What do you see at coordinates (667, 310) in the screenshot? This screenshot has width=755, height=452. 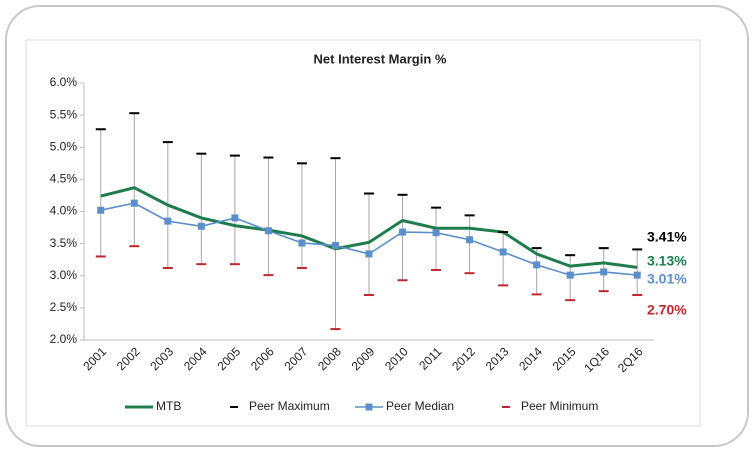 I see `end-label: 2.70%` at bounding box center [667, 310].